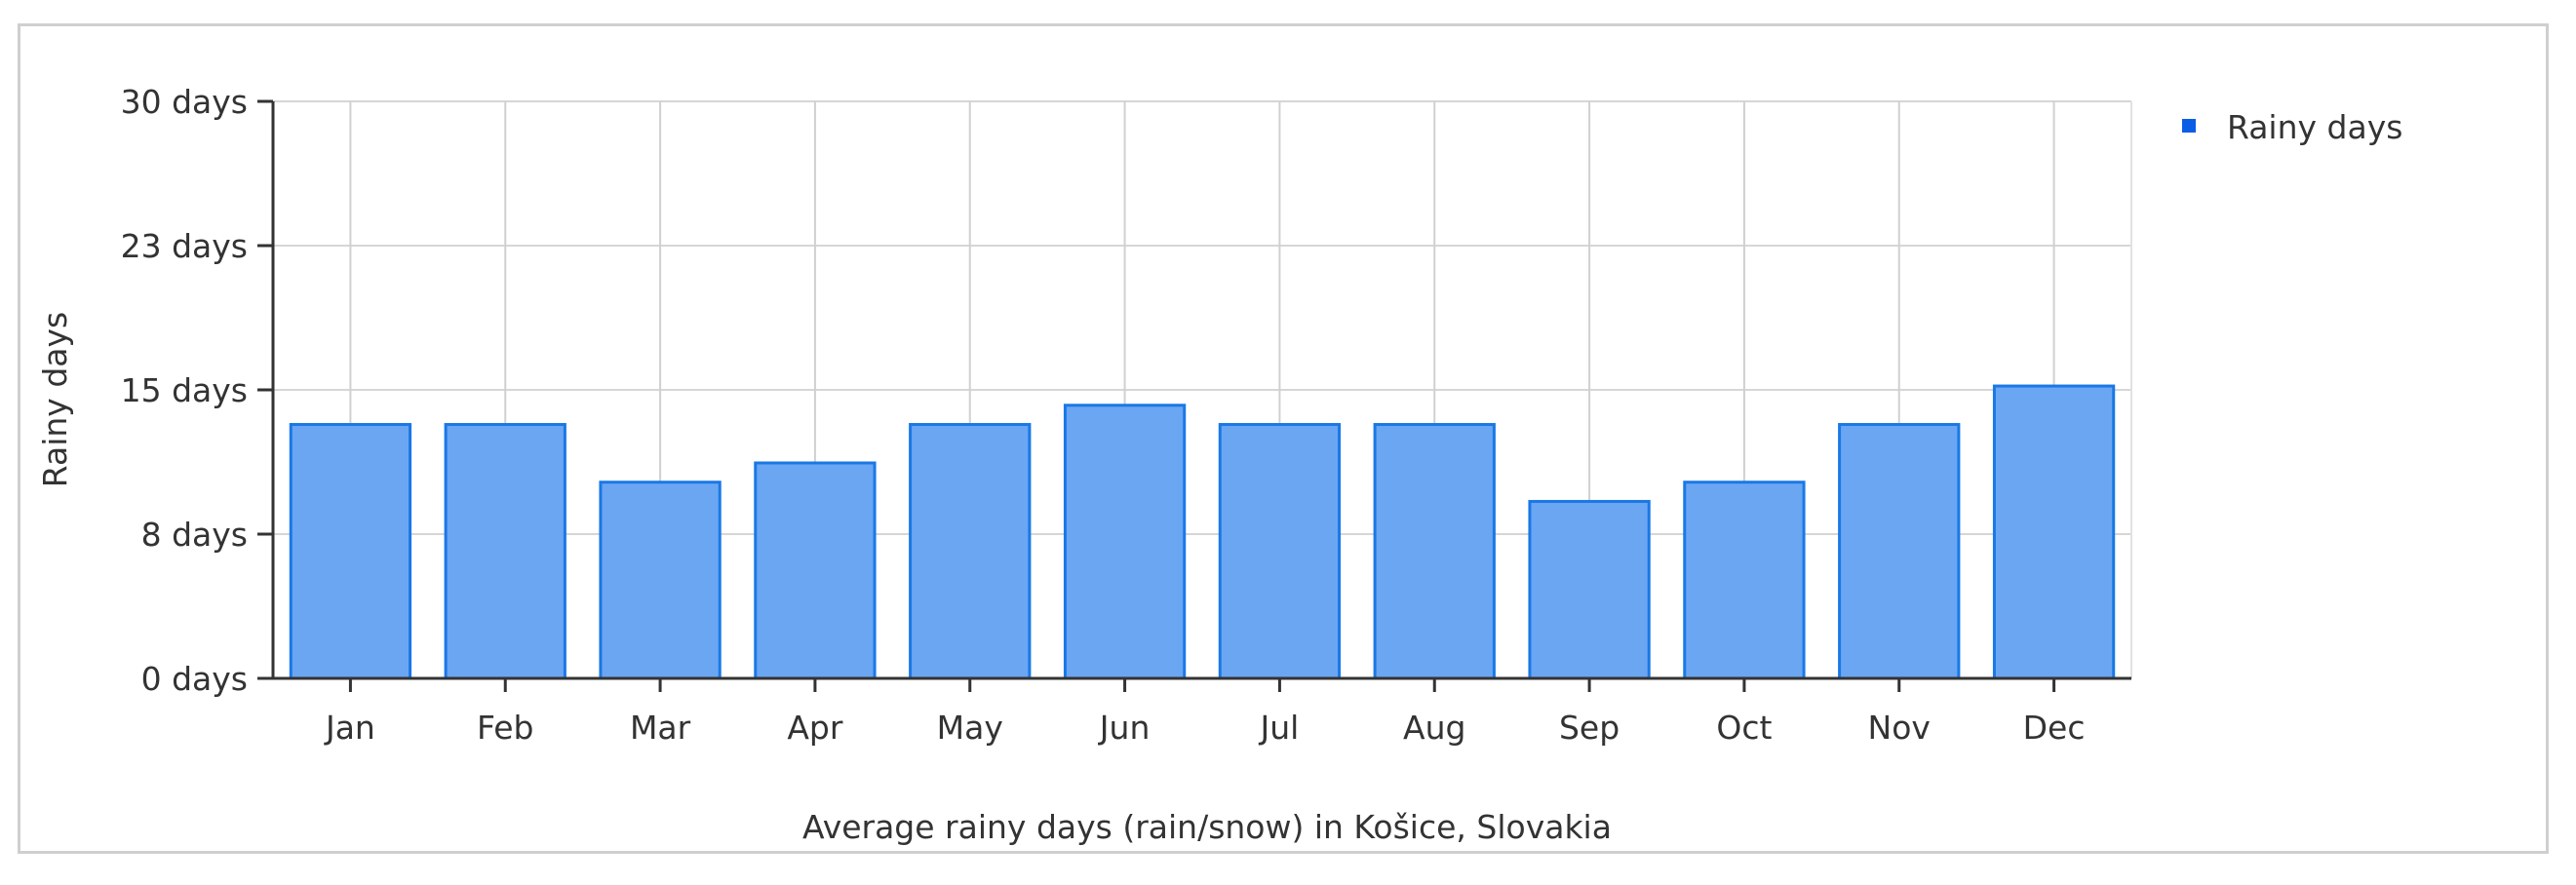  I want to click on bar-jul, so click(1280, 551).